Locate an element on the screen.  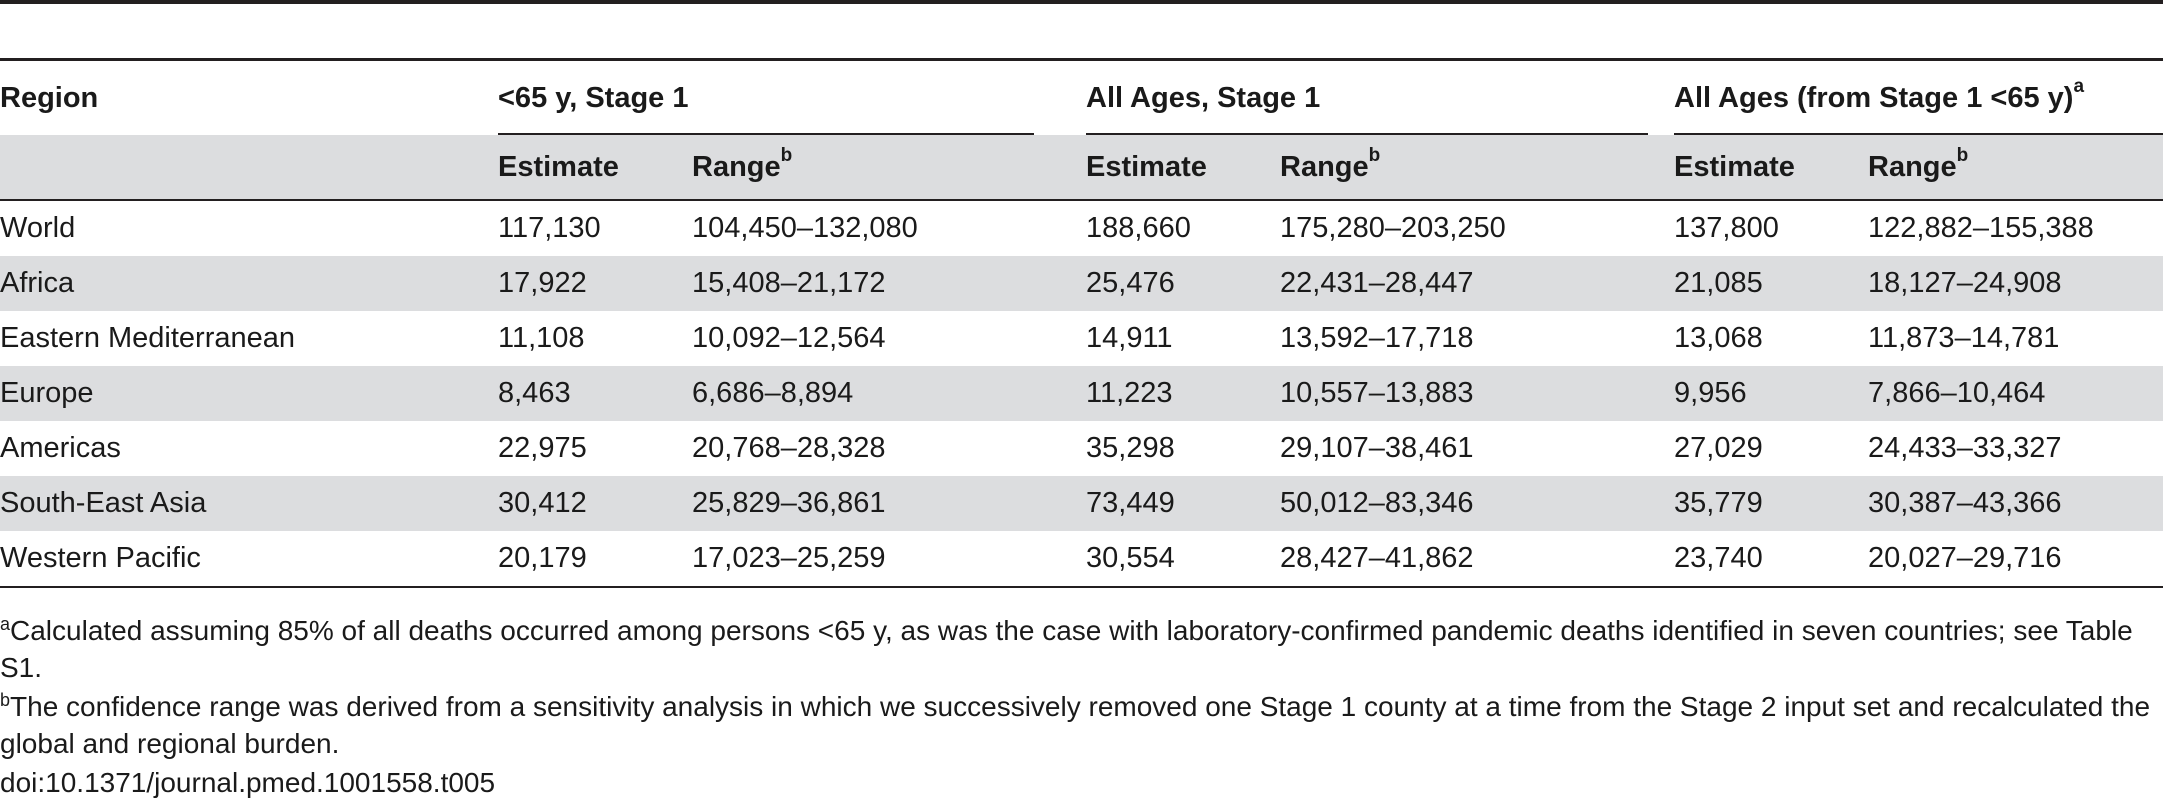
region-cell: South-East Asia is located at coordinates (249, 503).